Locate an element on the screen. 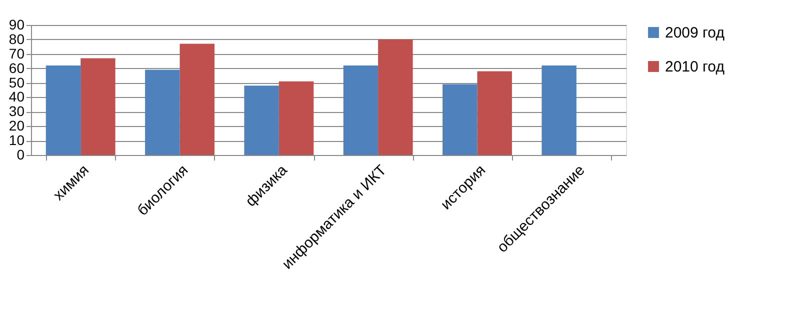 This screenshot has height=335, width=809. y-tick-label: 80 is located at coordinates (16, 38).